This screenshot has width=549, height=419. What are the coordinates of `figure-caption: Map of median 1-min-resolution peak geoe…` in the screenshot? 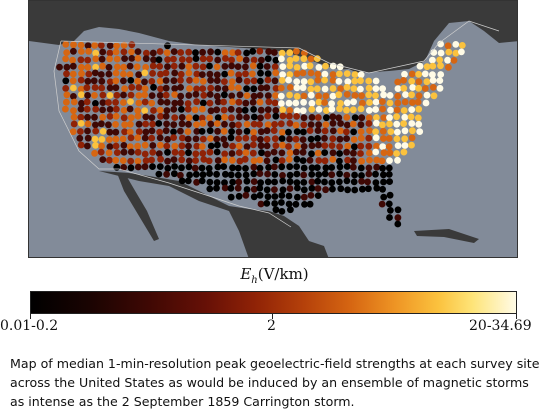 It's located at (275, 382).